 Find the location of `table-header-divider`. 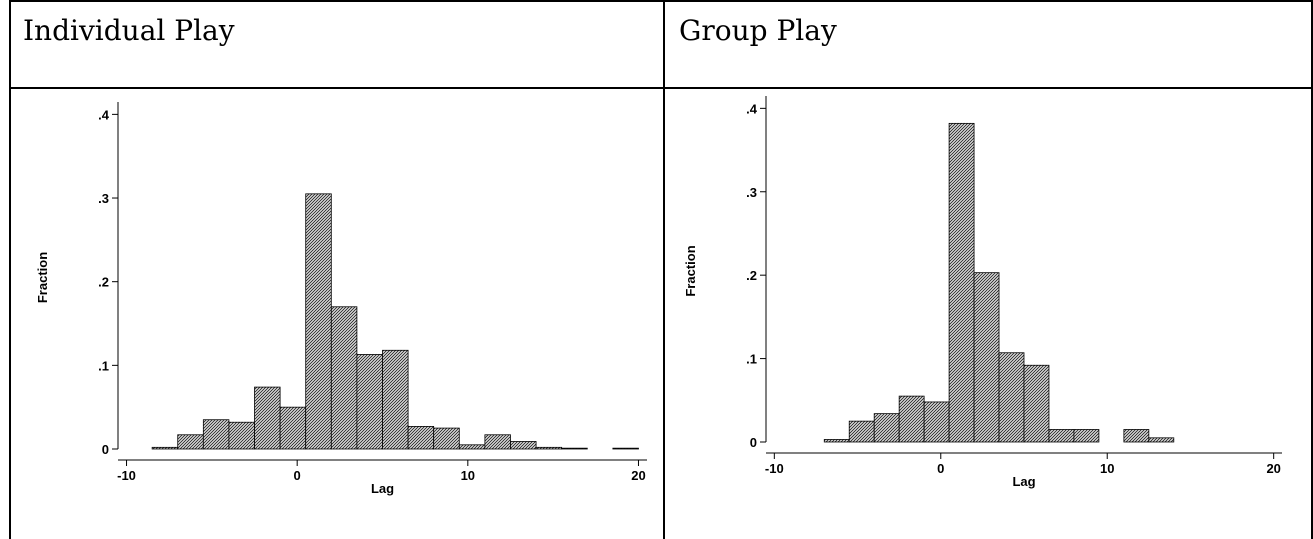

table-header-divider is located at coordinates (661, 88).